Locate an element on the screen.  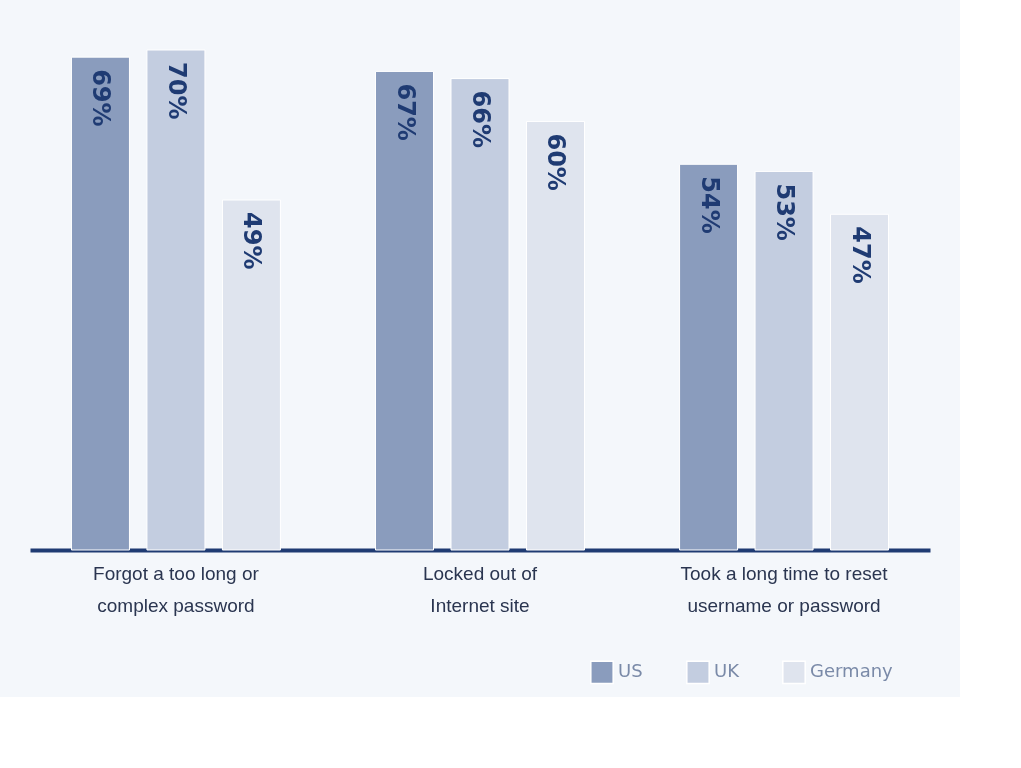
legend-label: US is located at coordinates (630, 671).